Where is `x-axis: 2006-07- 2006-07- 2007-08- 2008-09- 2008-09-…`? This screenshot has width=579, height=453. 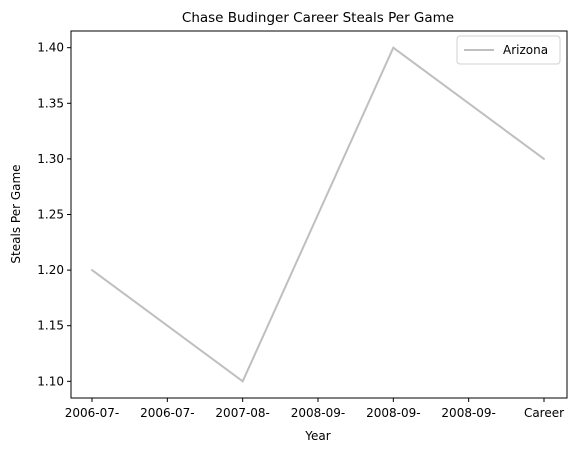 x-axis: 2006-07- 2006-07- 2007-08- 2008-09- 2008-09-… is located at coordinates (314, 409).